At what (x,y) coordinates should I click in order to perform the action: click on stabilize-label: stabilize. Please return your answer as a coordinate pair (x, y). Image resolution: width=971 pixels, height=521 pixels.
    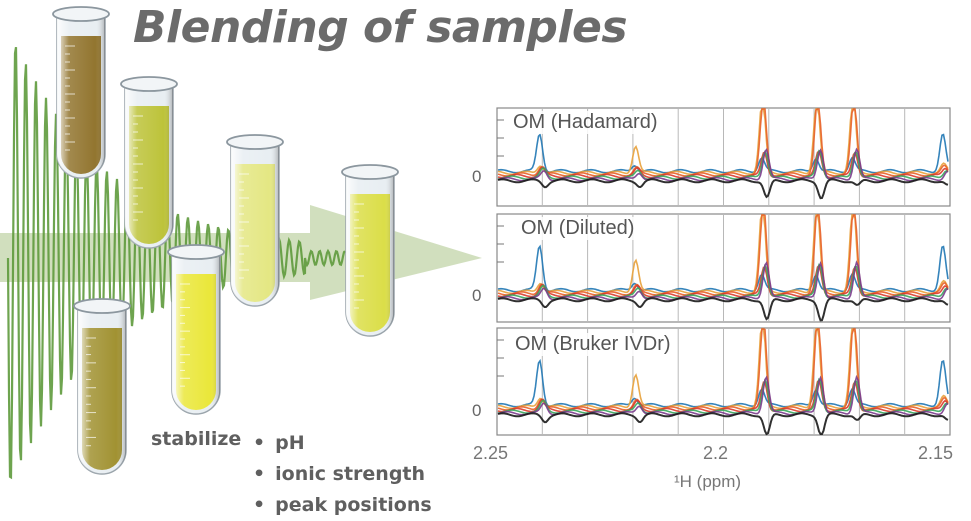
    Looking at the image, I should click on (196, 439).